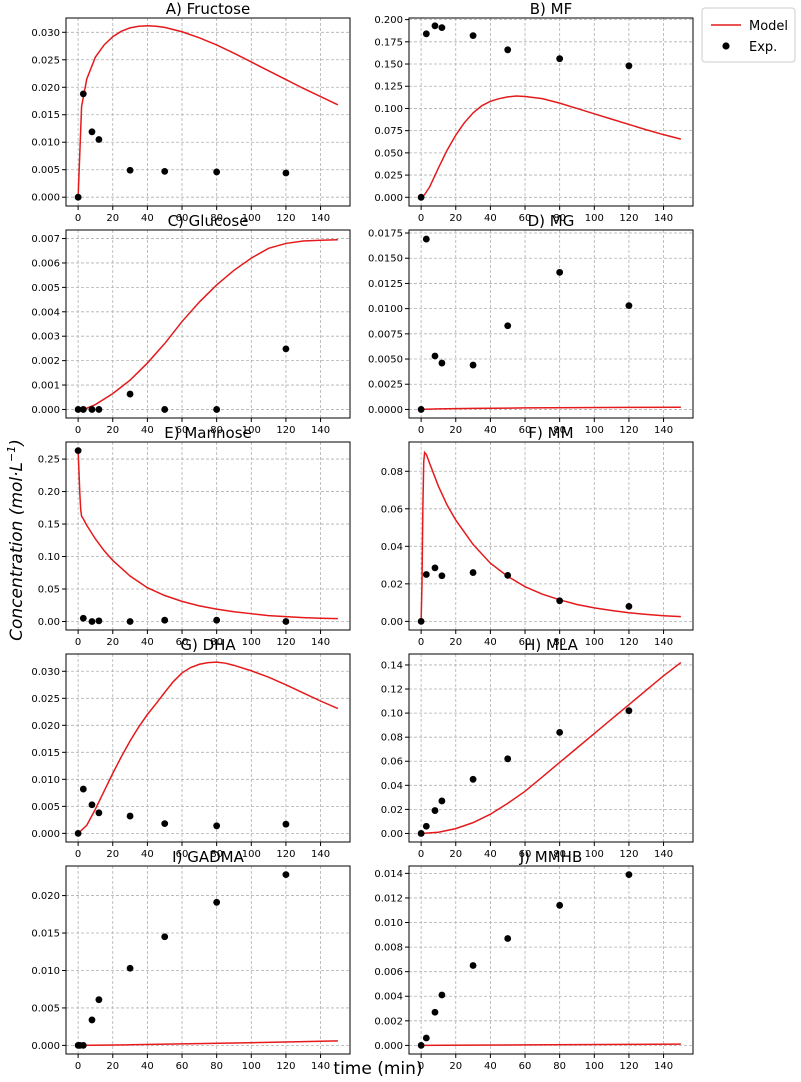 The image size is (801, 1082). Describe the element at coordinates (490, 1066) in the screenshot. I see `x-tick-label-9-2: 40` at that location.